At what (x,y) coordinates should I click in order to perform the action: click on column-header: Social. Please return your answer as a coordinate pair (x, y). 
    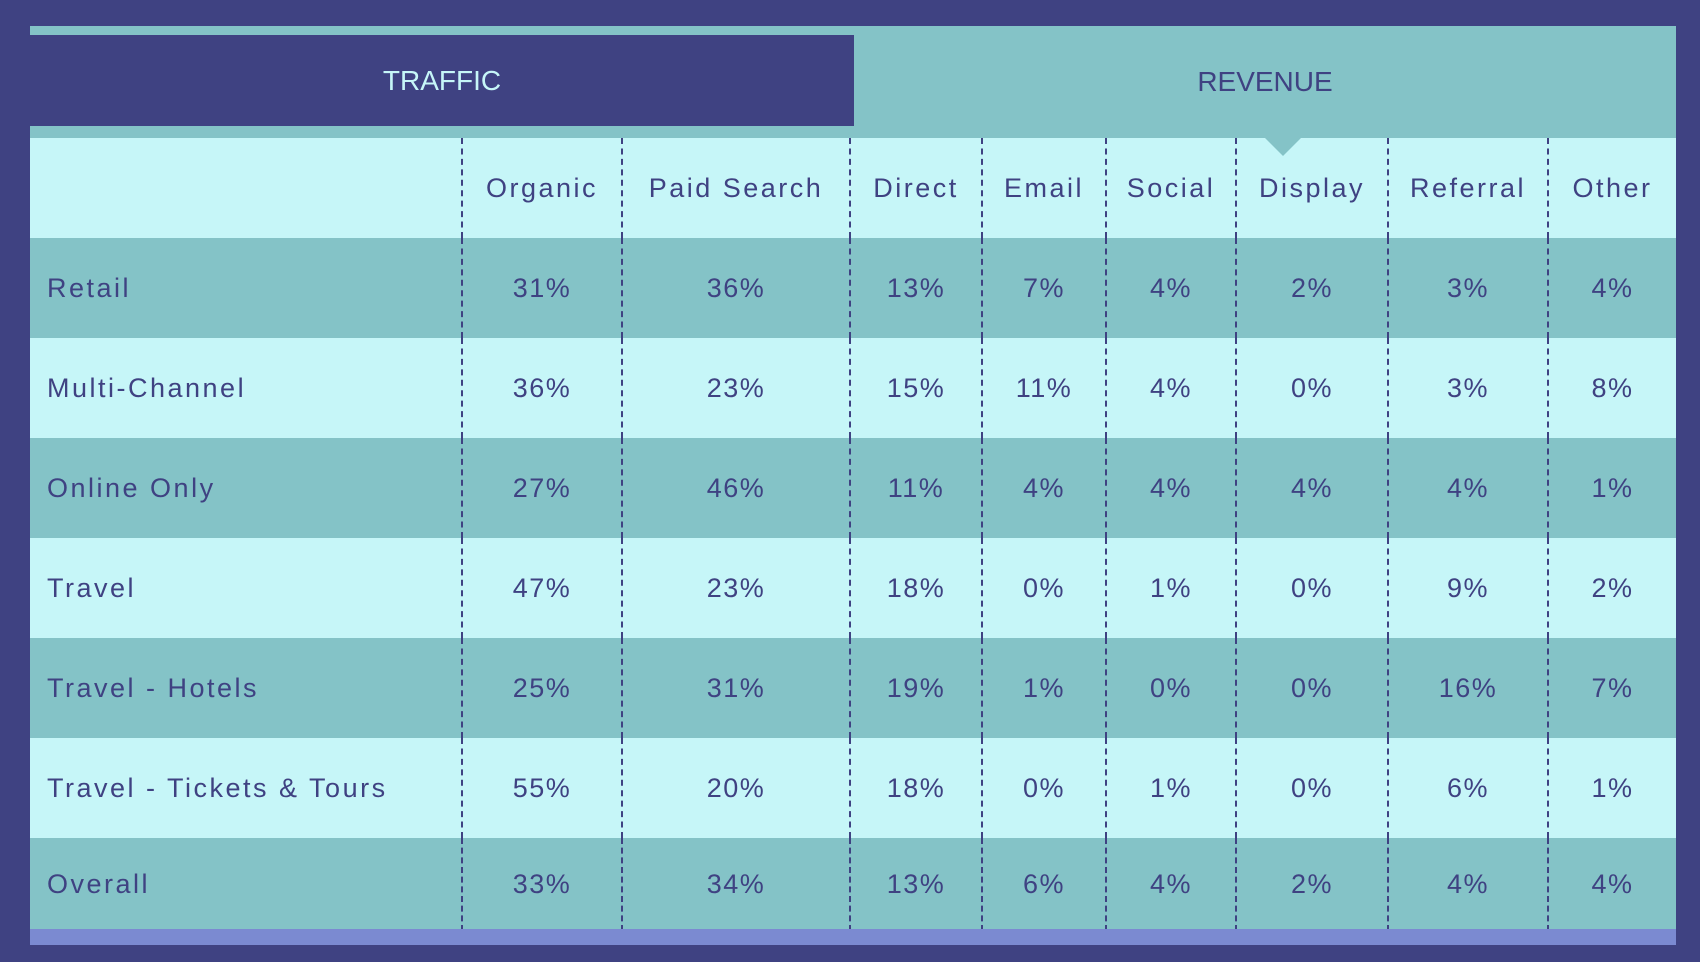
    Looking at the image, I should click on (1170, 188).